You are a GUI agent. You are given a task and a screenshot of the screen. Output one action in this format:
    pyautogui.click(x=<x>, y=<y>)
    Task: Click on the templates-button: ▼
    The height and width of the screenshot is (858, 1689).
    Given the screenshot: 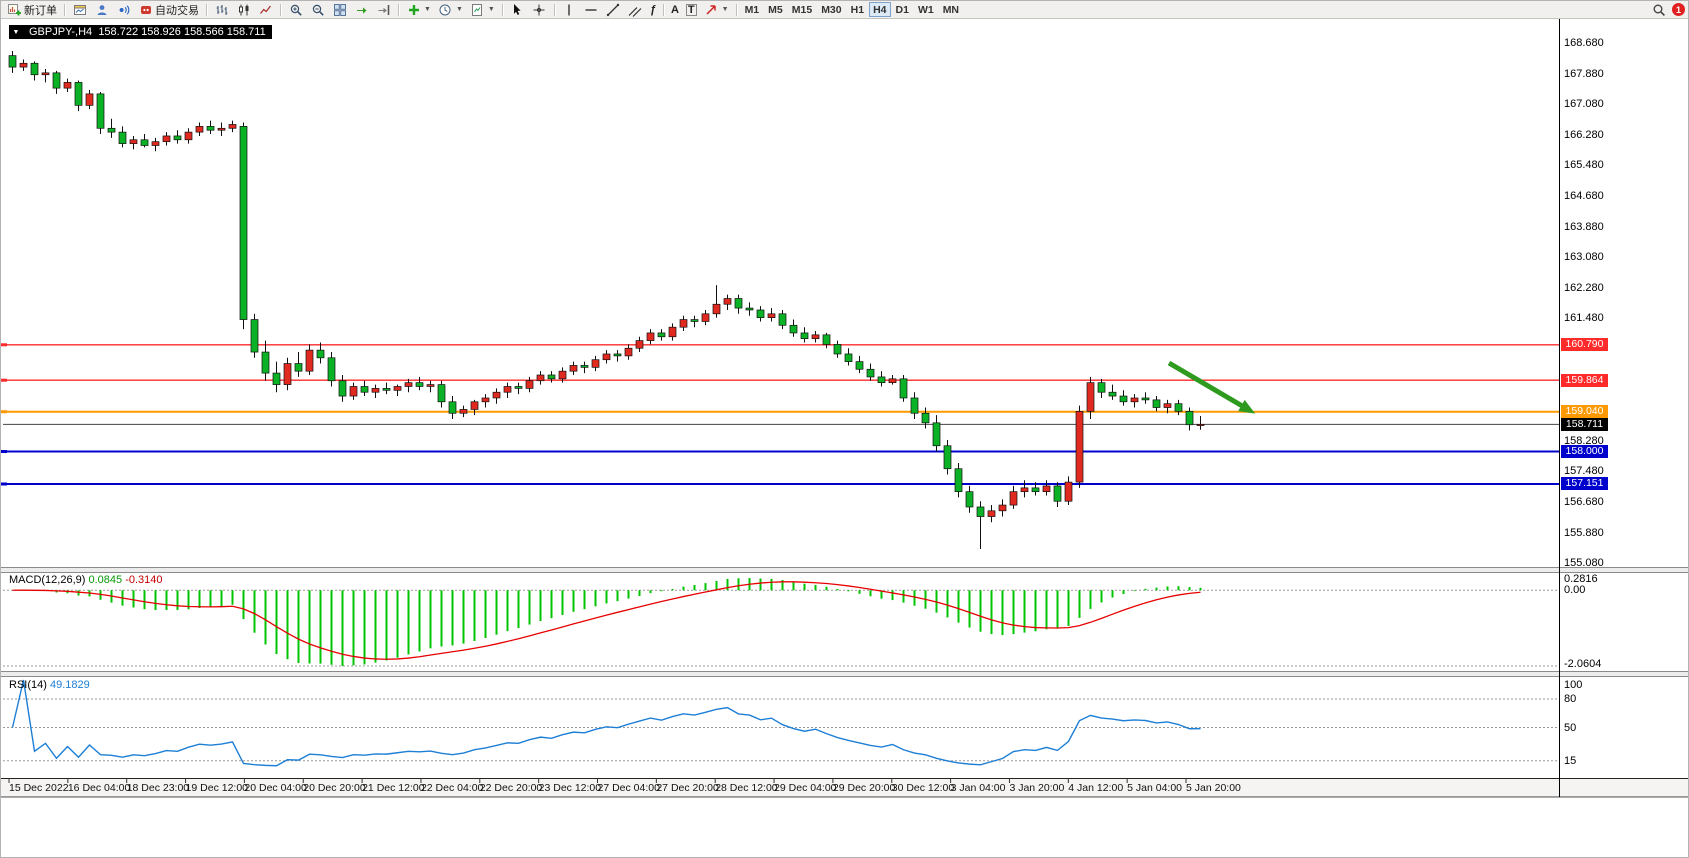 What is the action you would take?
    pyautogui.click(x=482, y=9)
    